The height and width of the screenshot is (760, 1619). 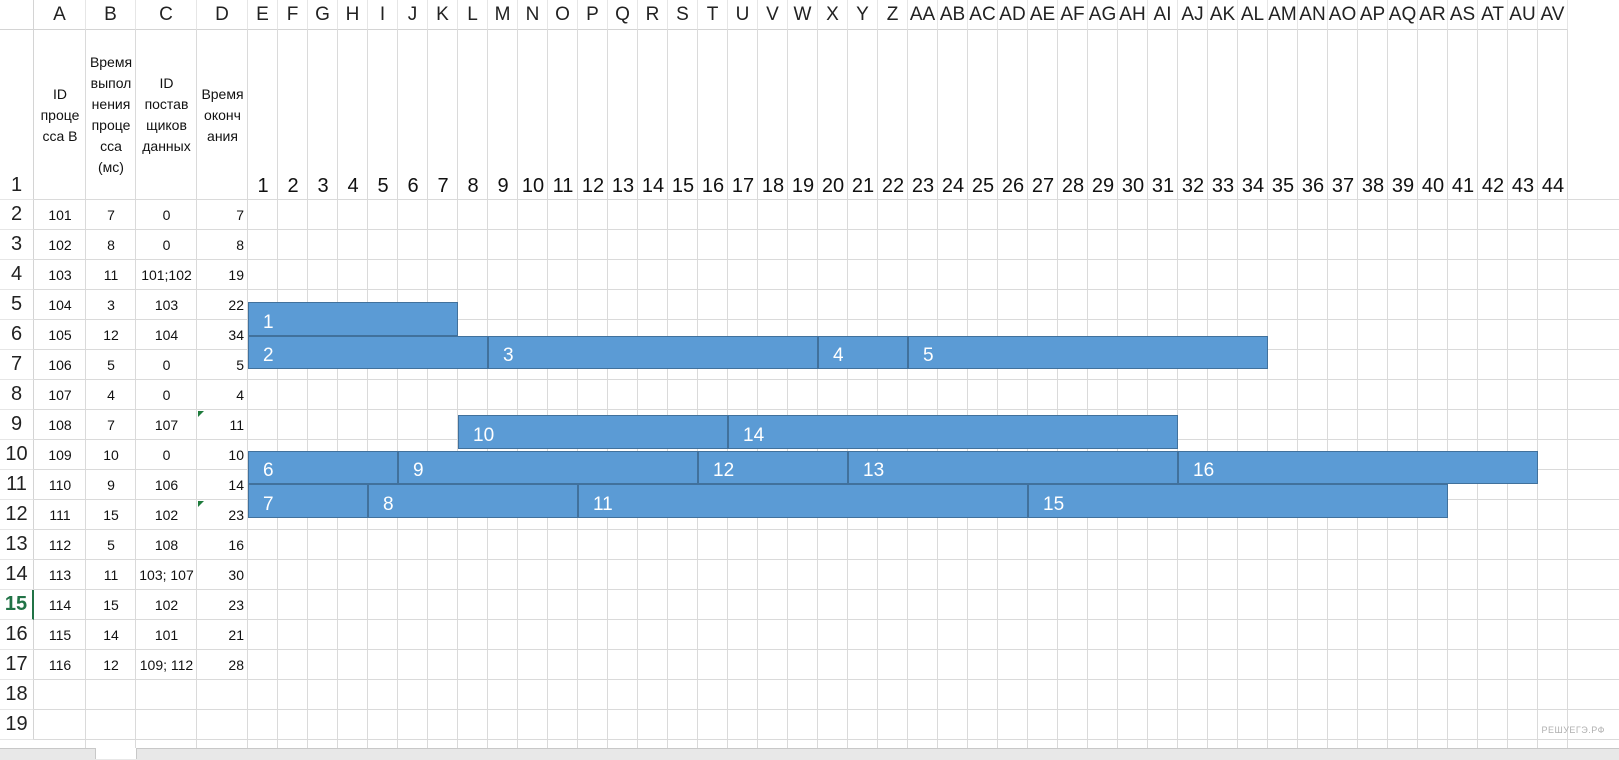 I want to click on gantt-bar: 1, so click(x=353, y=319).